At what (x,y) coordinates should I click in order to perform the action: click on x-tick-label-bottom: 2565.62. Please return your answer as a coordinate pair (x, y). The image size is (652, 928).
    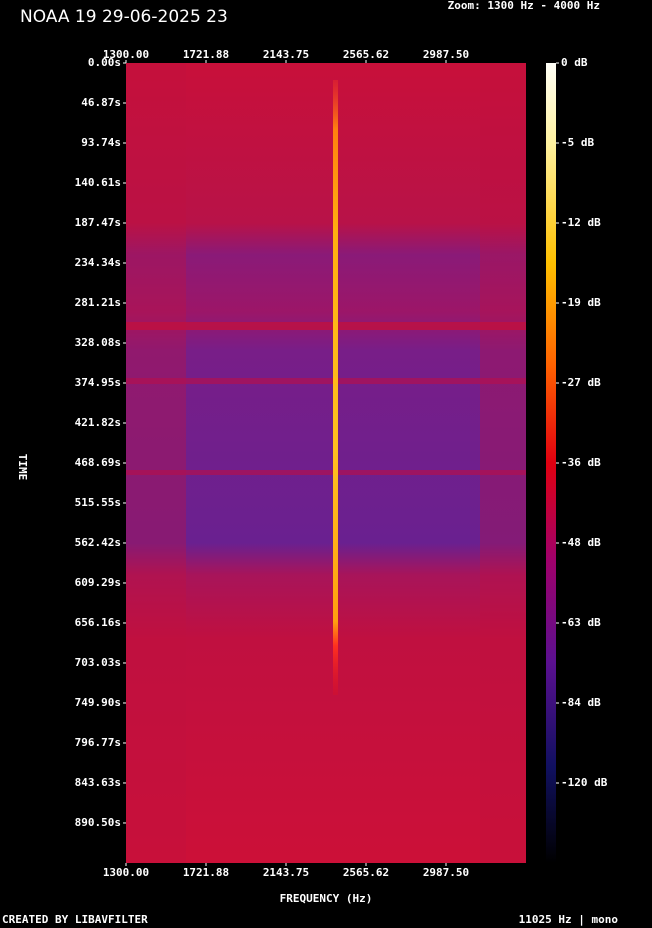
    Looking at the image, I should click on (366, 872).